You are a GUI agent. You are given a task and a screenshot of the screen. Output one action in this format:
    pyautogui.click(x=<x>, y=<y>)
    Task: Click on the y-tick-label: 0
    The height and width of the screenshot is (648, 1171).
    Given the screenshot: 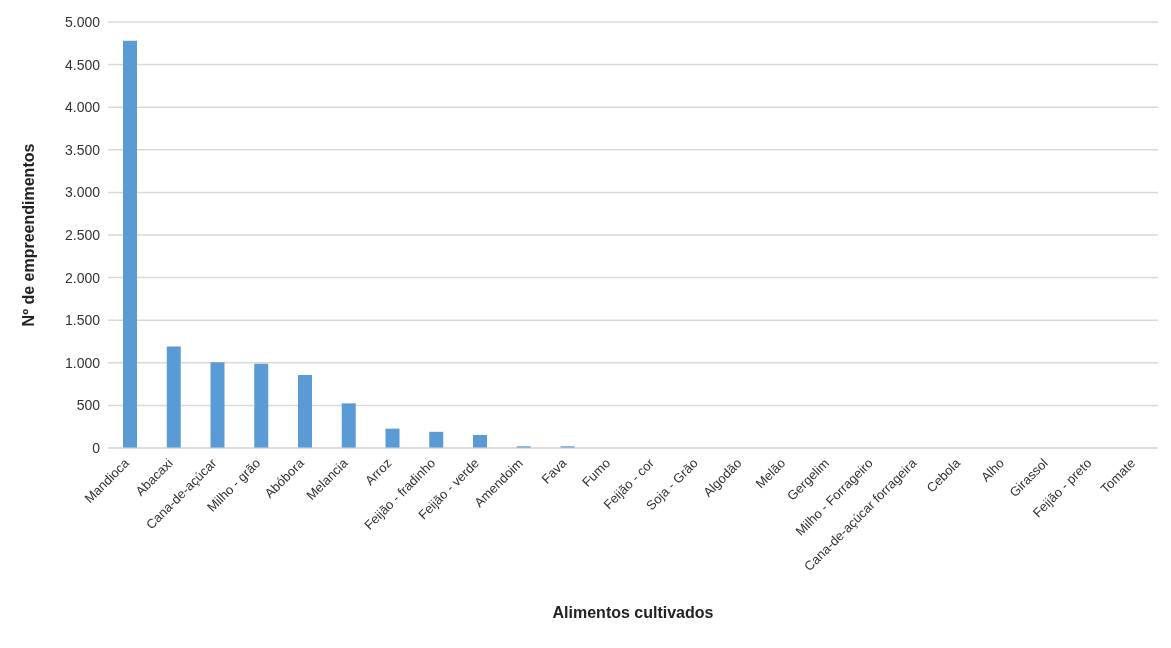 What is the action you would take?
    pyautogui.click(x=96, y=447)
    